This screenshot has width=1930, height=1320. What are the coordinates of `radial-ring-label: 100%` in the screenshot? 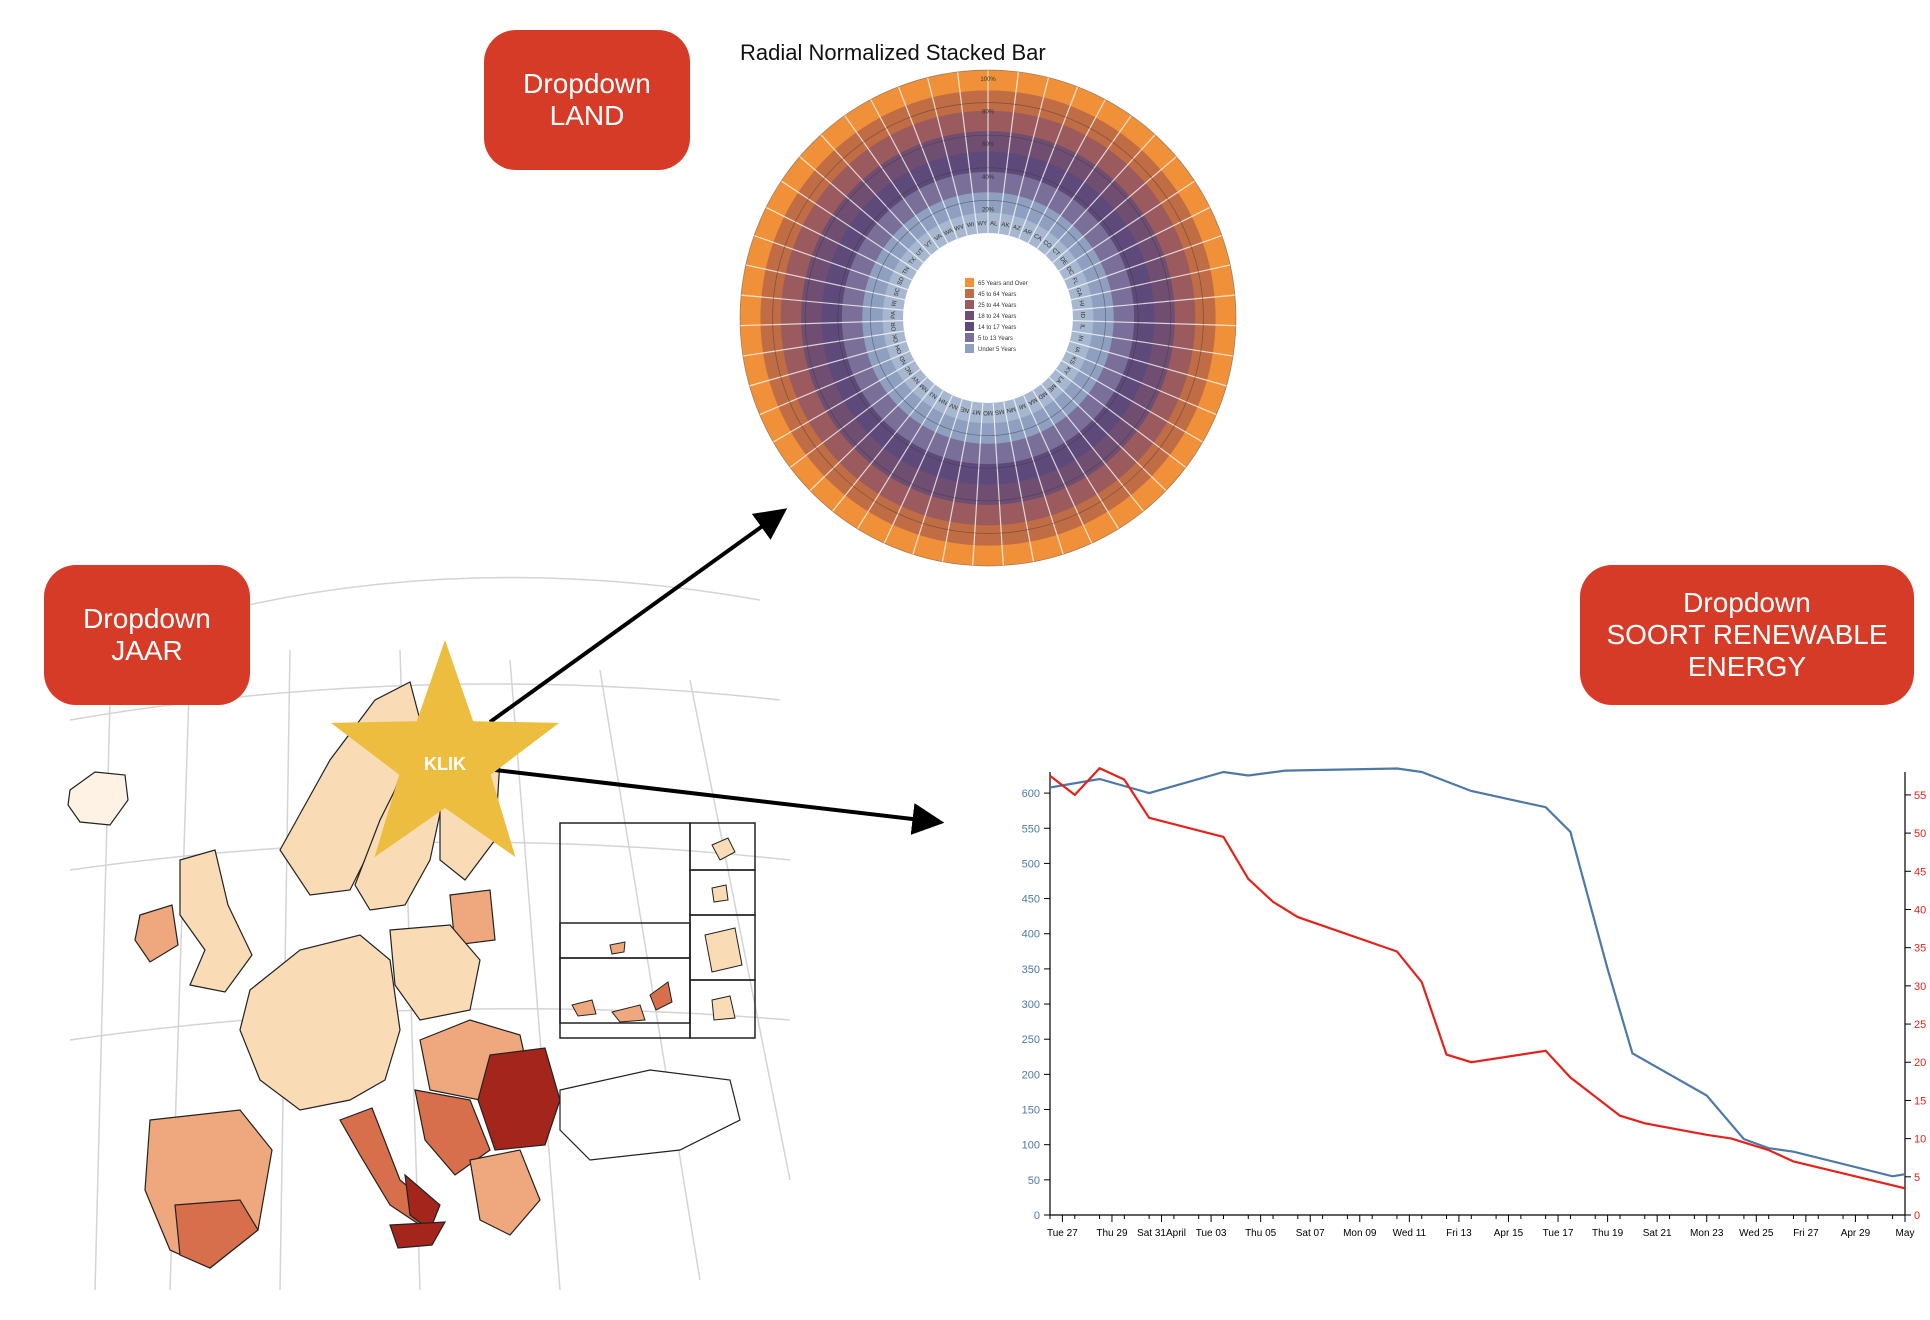 It's located at (988, 80).